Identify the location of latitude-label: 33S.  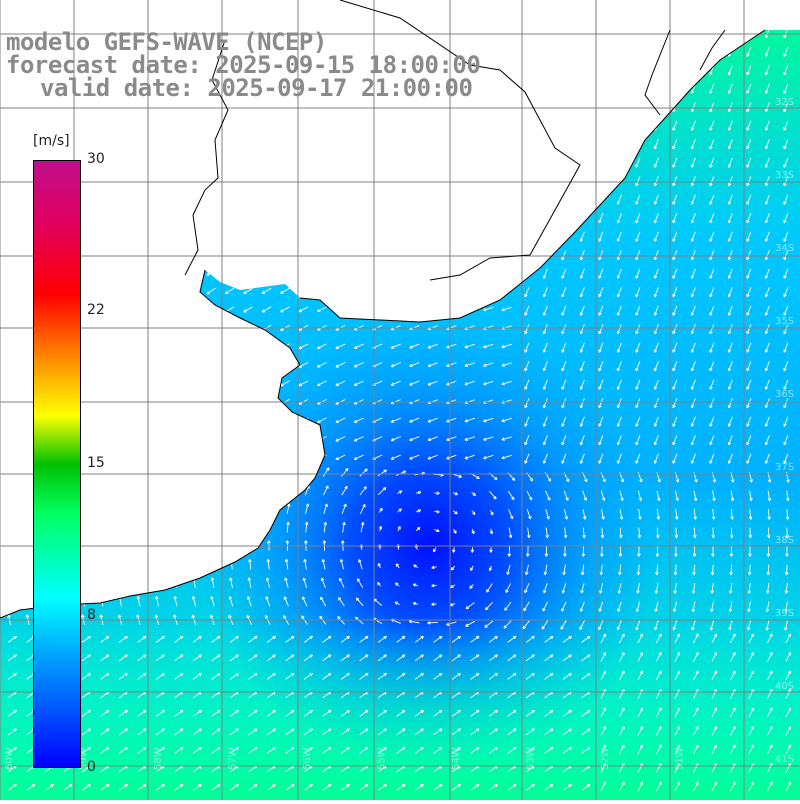
(784, 175).